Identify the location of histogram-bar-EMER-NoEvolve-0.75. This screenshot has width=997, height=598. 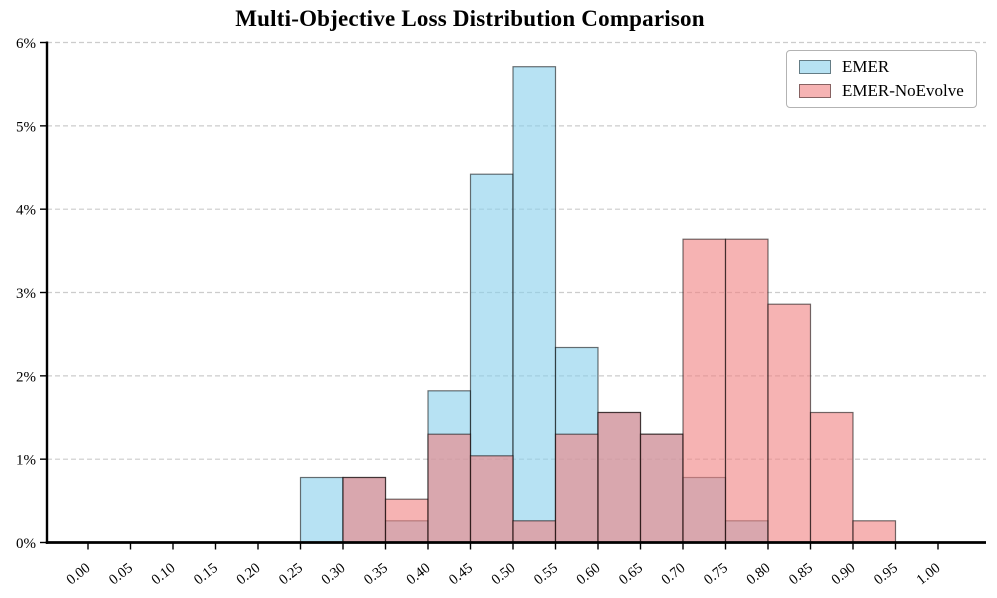
(746, 391).